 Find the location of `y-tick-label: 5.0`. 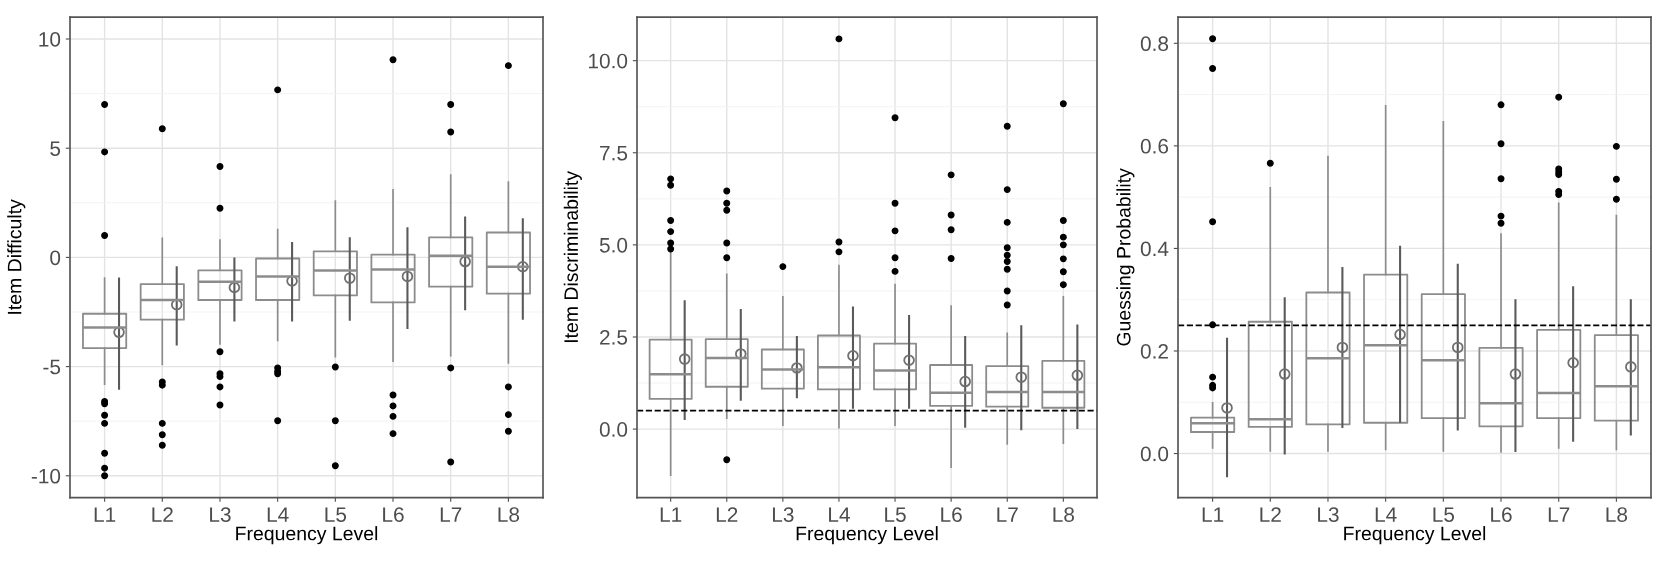

y-tick-label: 5.0 is located at coordinates (613, 245).